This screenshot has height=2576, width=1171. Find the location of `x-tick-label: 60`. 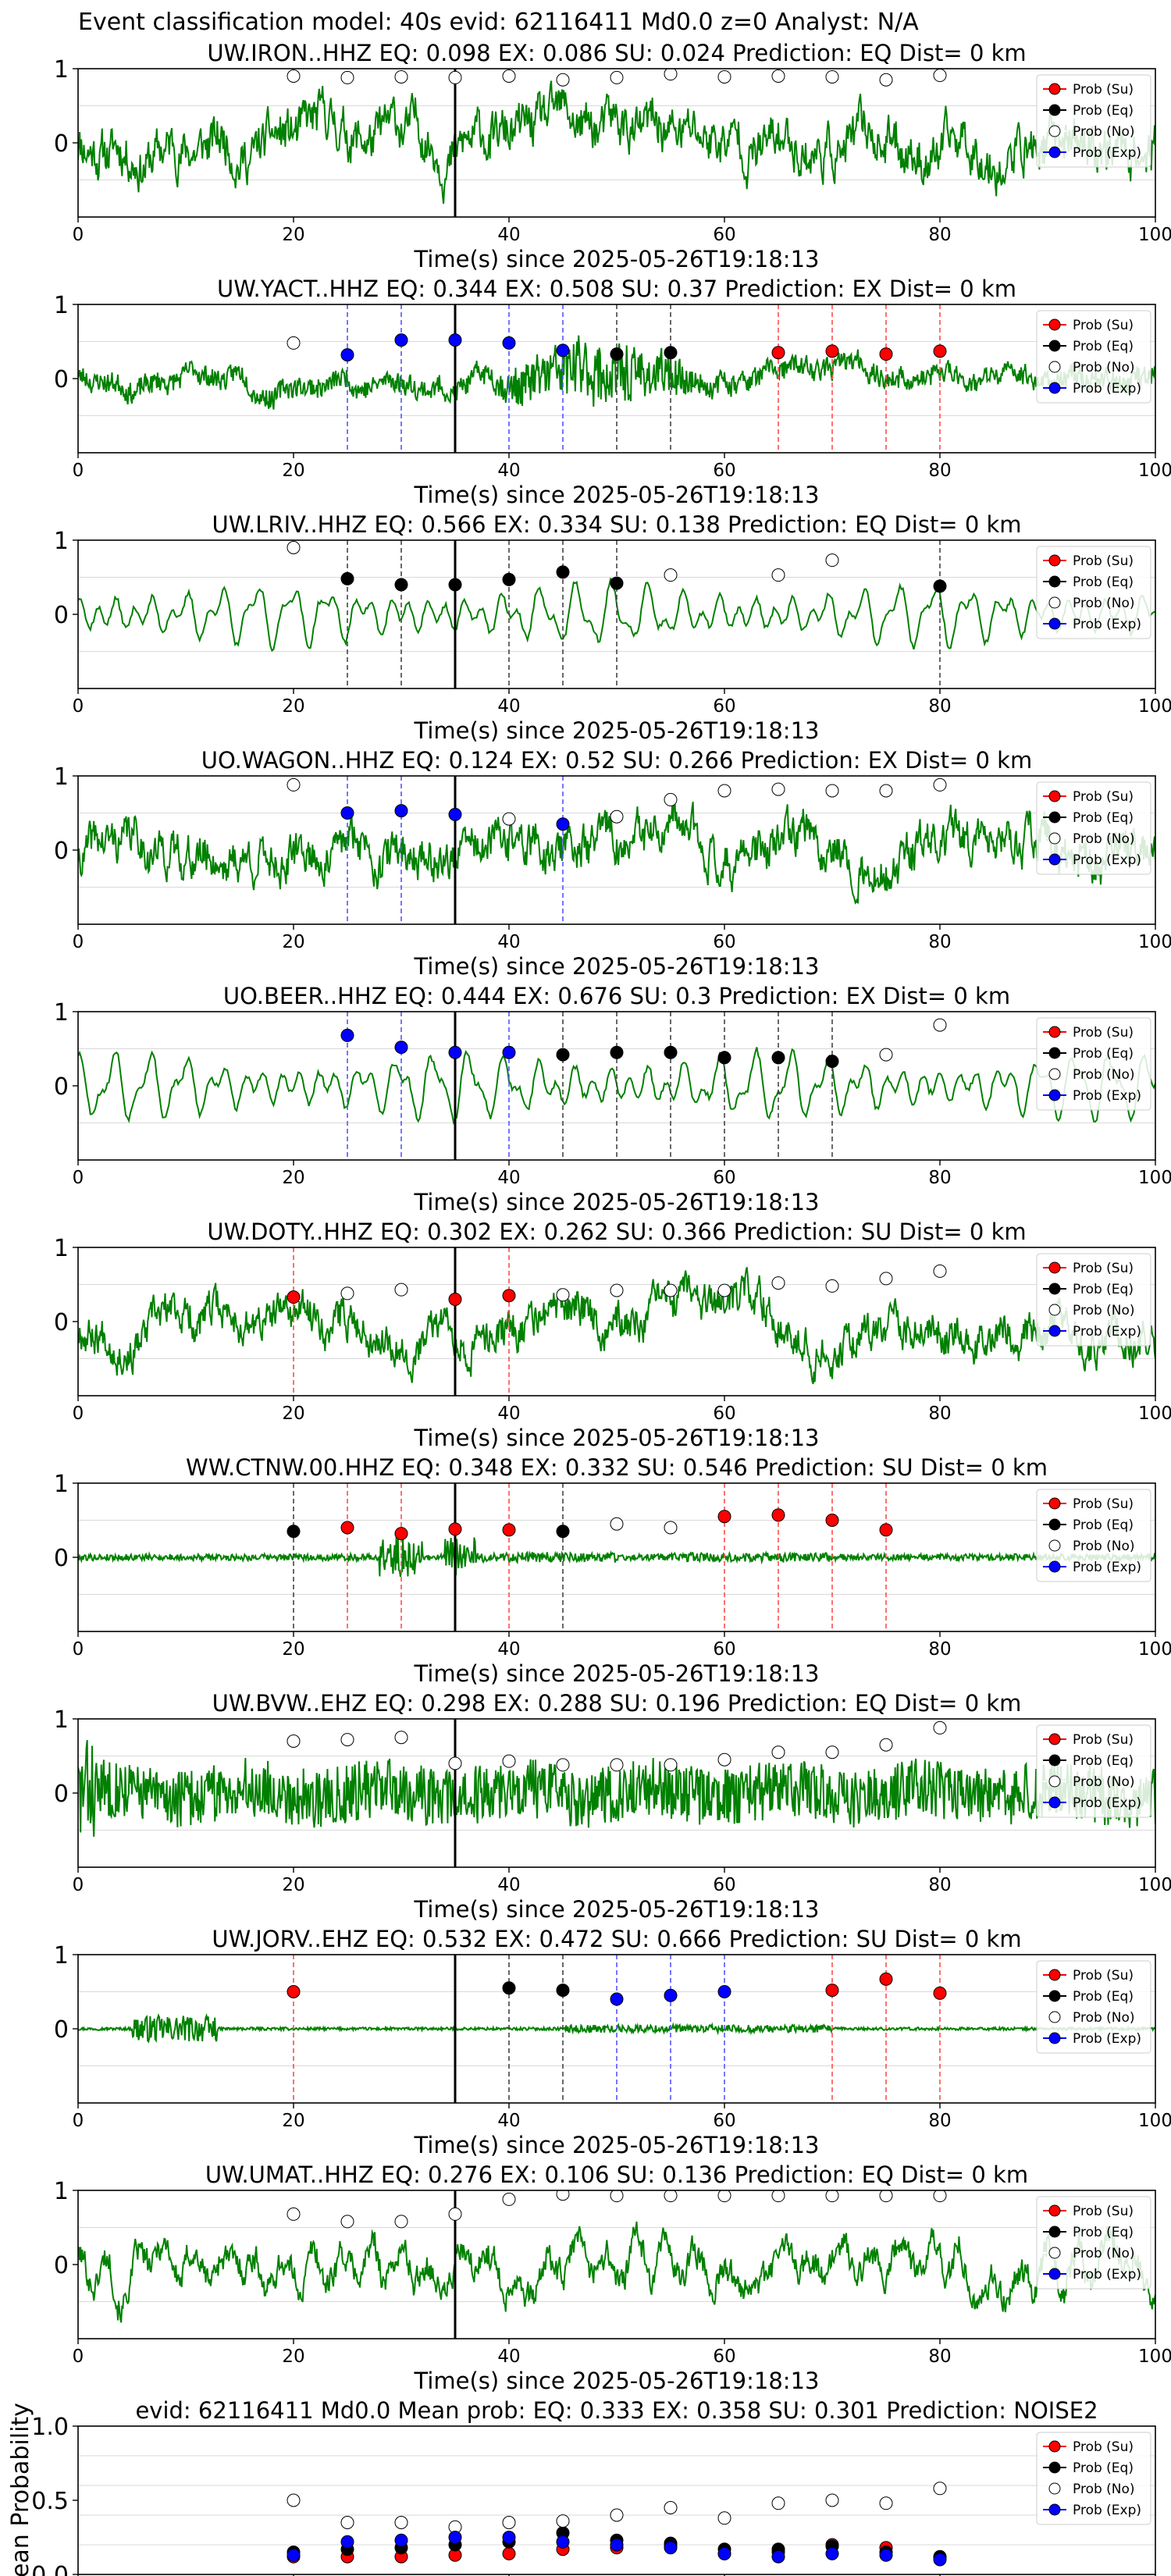

x-tick-label: 60 is located at coordinates (724, 1649).